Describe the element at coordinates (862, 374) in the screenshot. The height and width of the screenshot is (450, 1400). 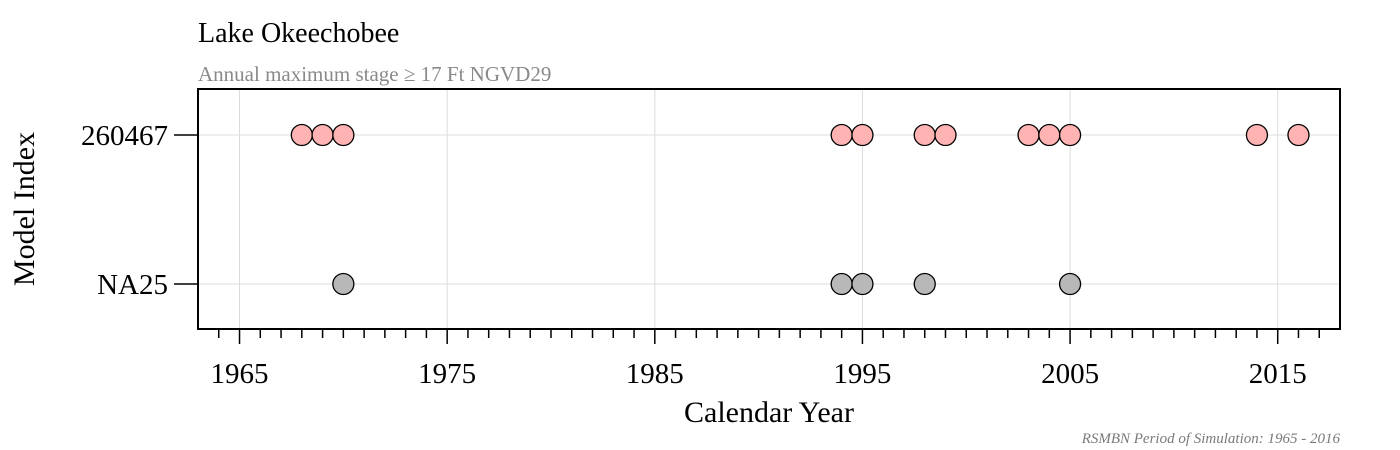
I see `x-tick-label: 1995` at that location.